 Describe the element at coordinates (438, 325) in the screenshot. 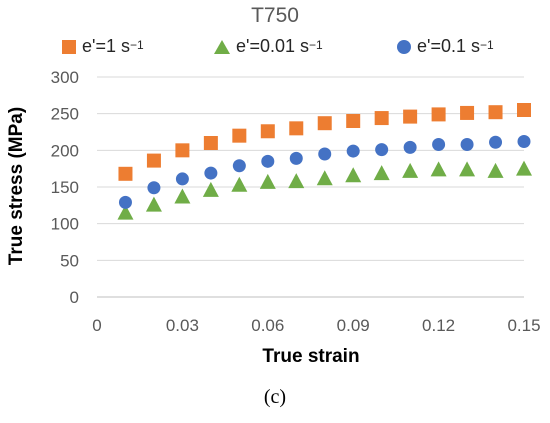

I see `x-tick-label: 0.12` at that location.